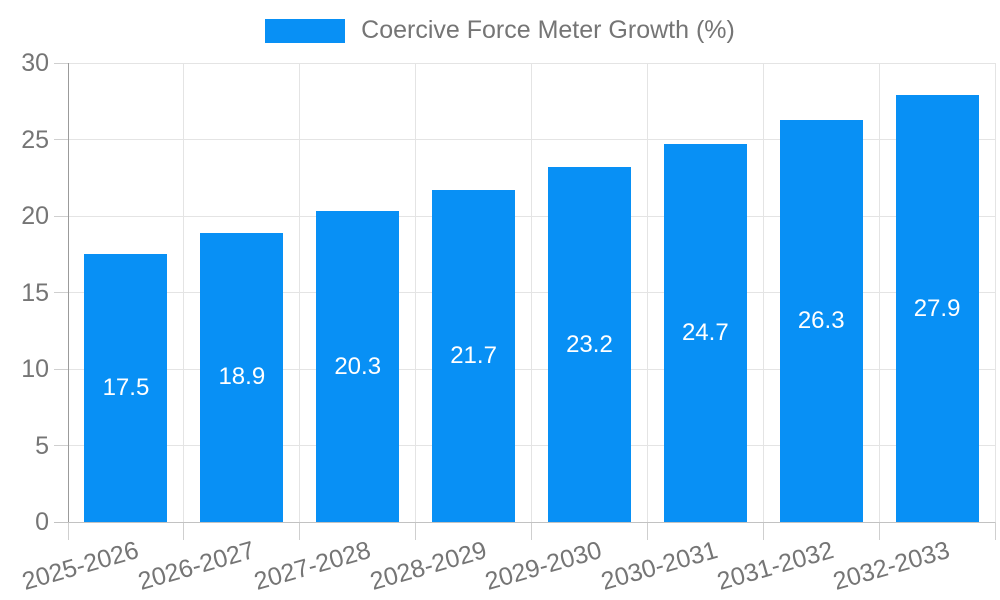 Image resolution: width=1000 pixels, height=600 pixels. I want to click on bar-value-label: 26.3, so click(821, 320).